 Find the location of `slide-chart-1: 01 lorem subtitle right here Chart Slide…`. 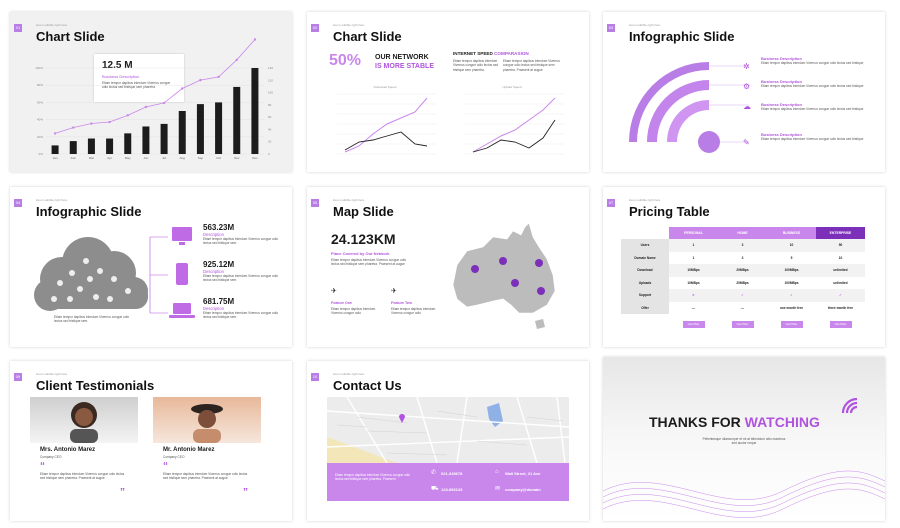

slide-chart-1: 01 lorem subtitle right here Chart Slide… is located at coordinates (151, 92).